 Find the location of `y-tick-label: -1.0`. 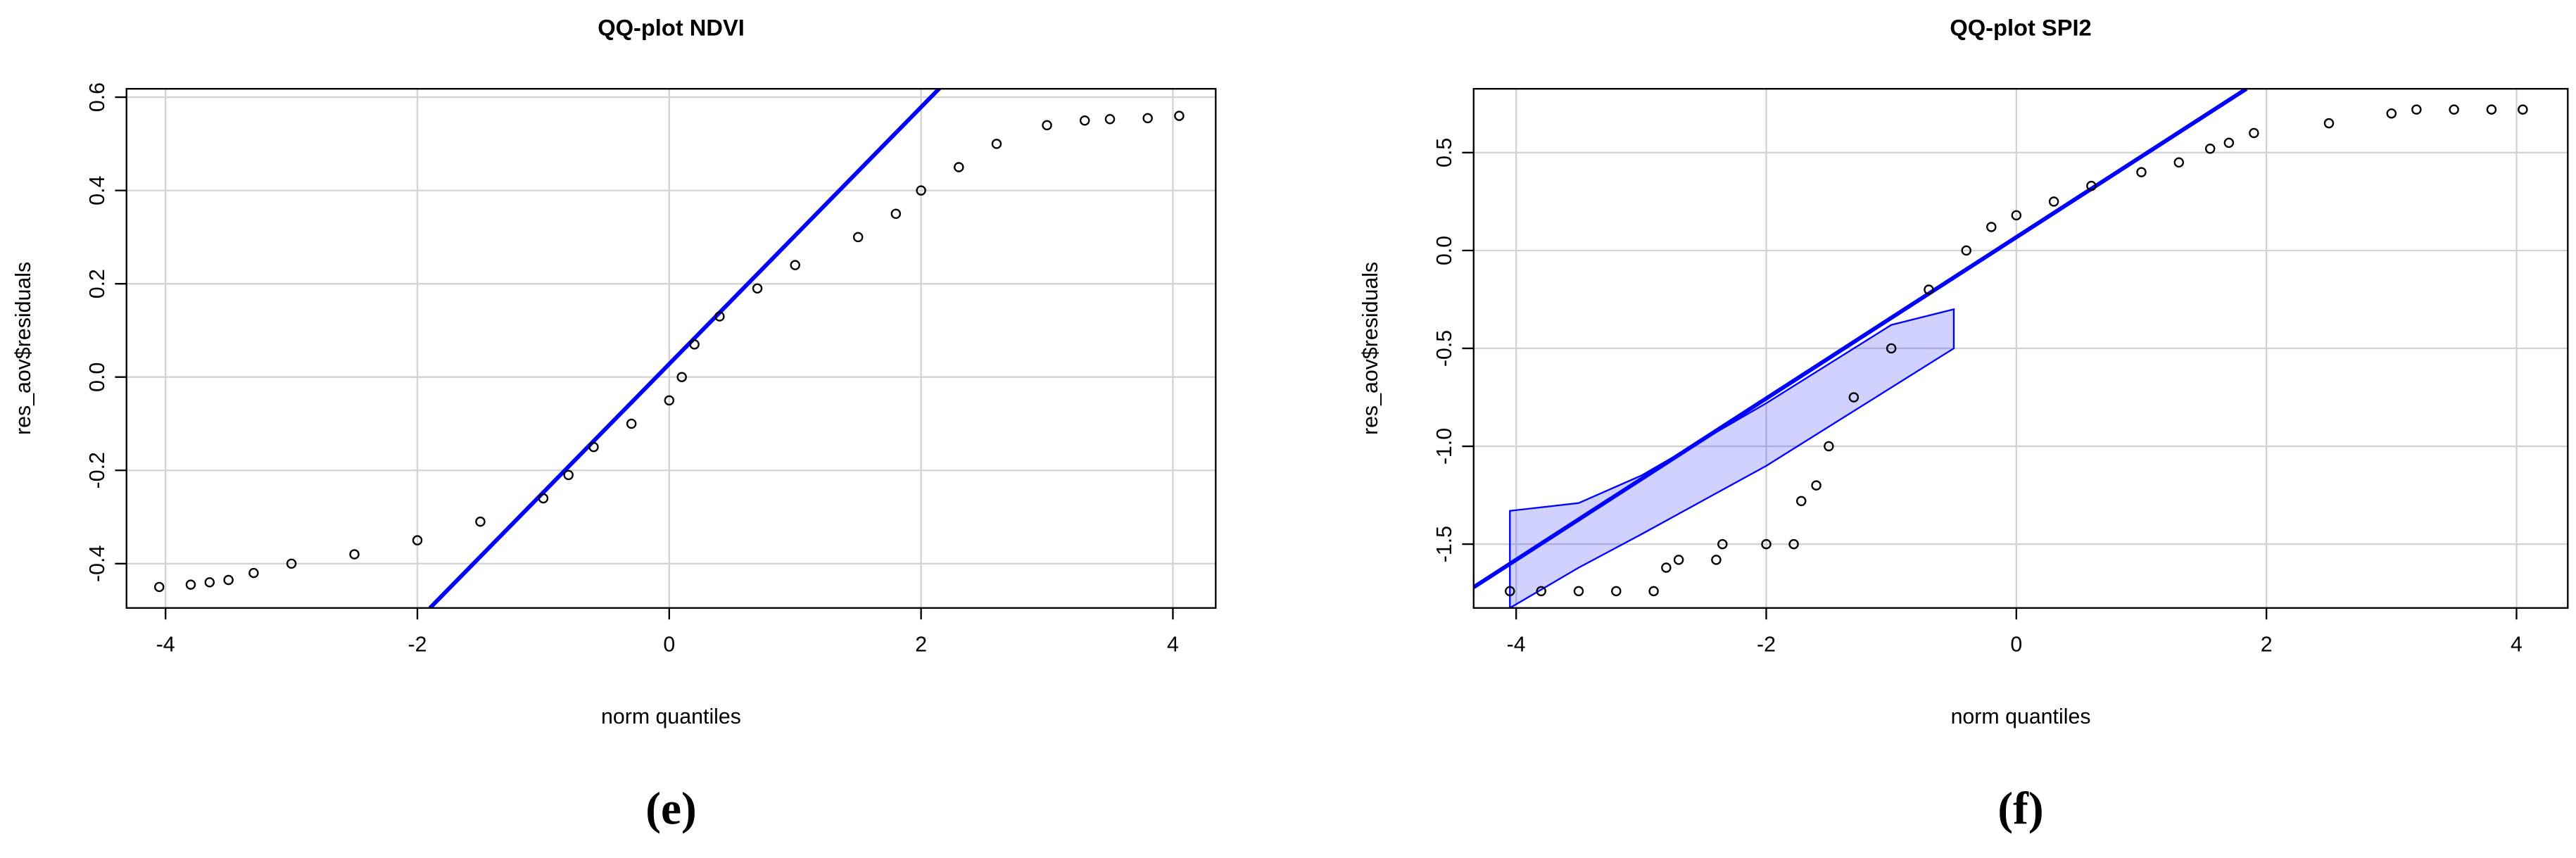

y-tick-label: -1.0 is located at coordinates (1444, 446).